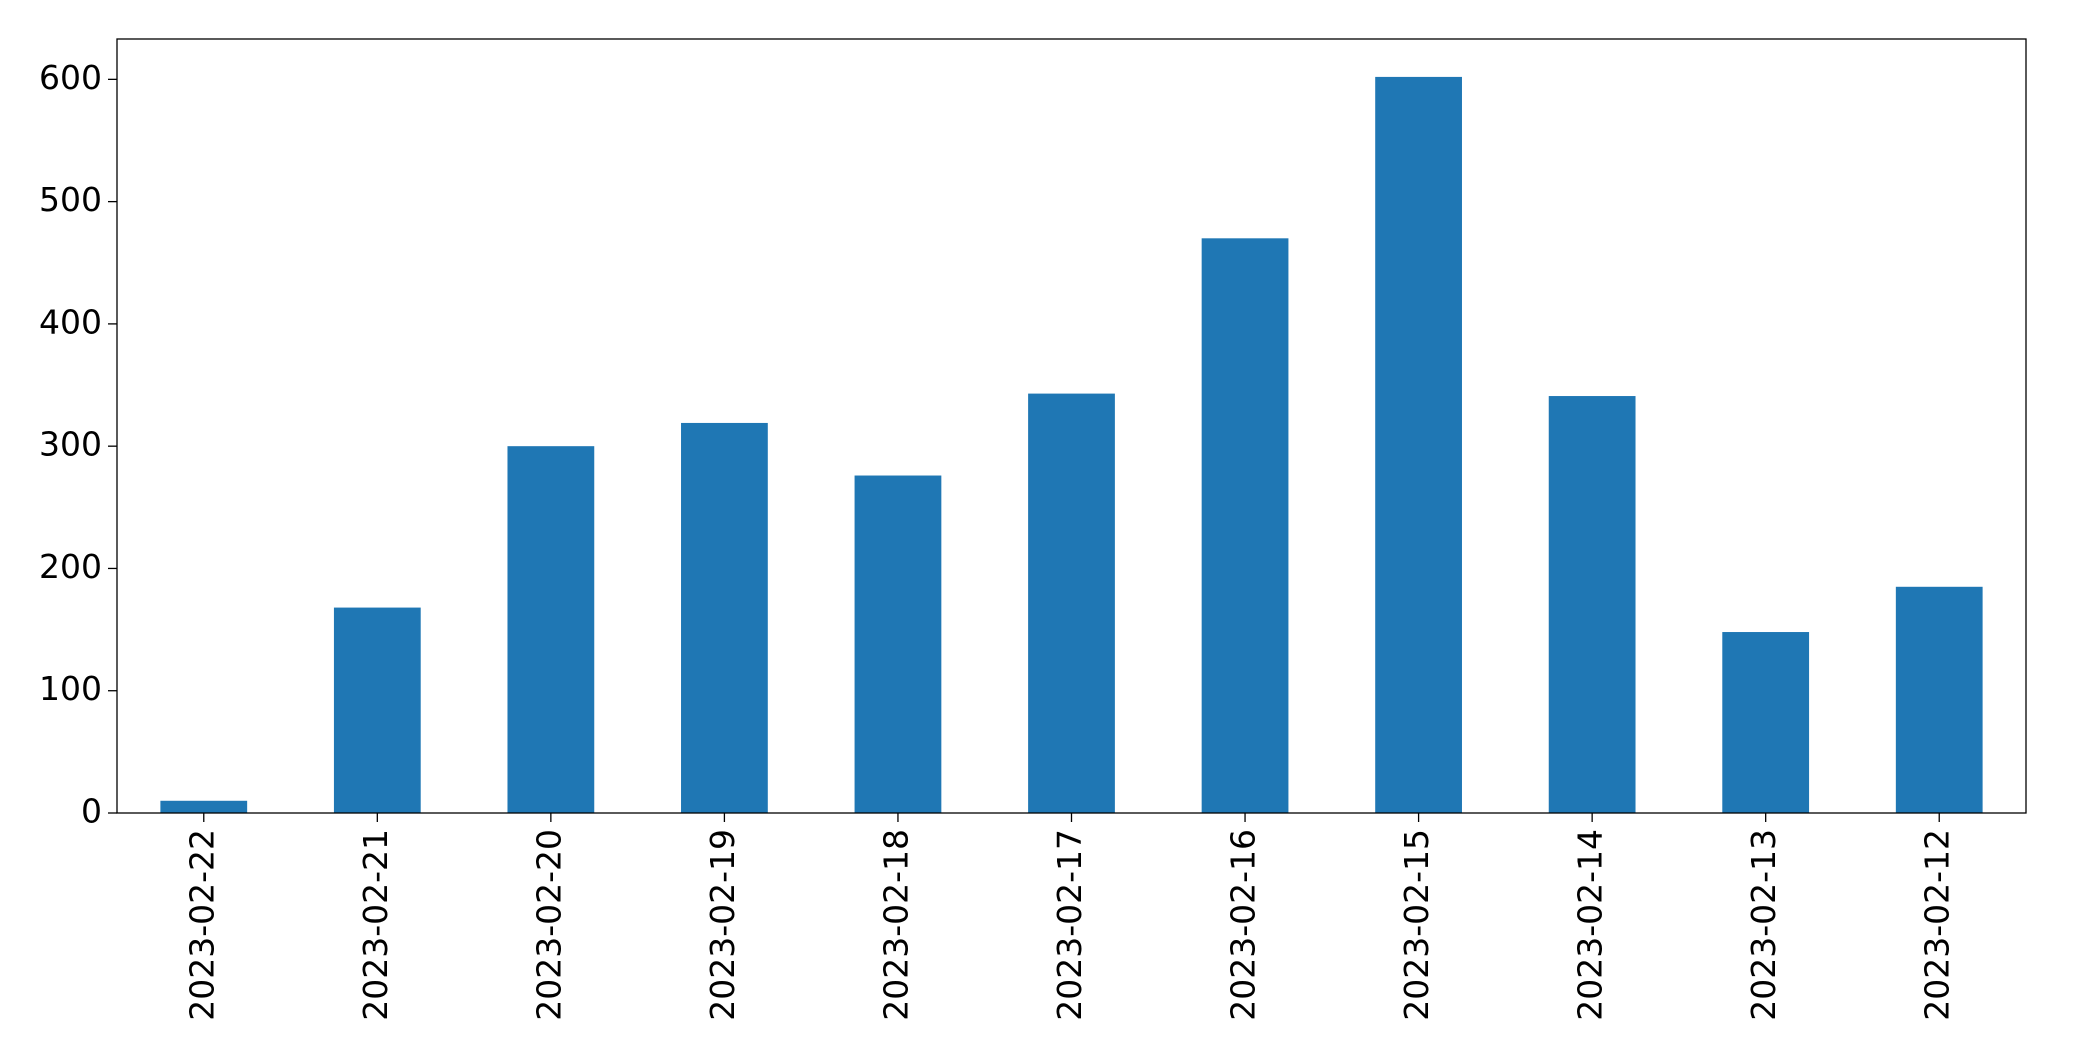 Image resolution: width=2093 pixels, height=1061 pixels. I want to click on x-tick-label: 2023-02-12, so click(1937, 925).